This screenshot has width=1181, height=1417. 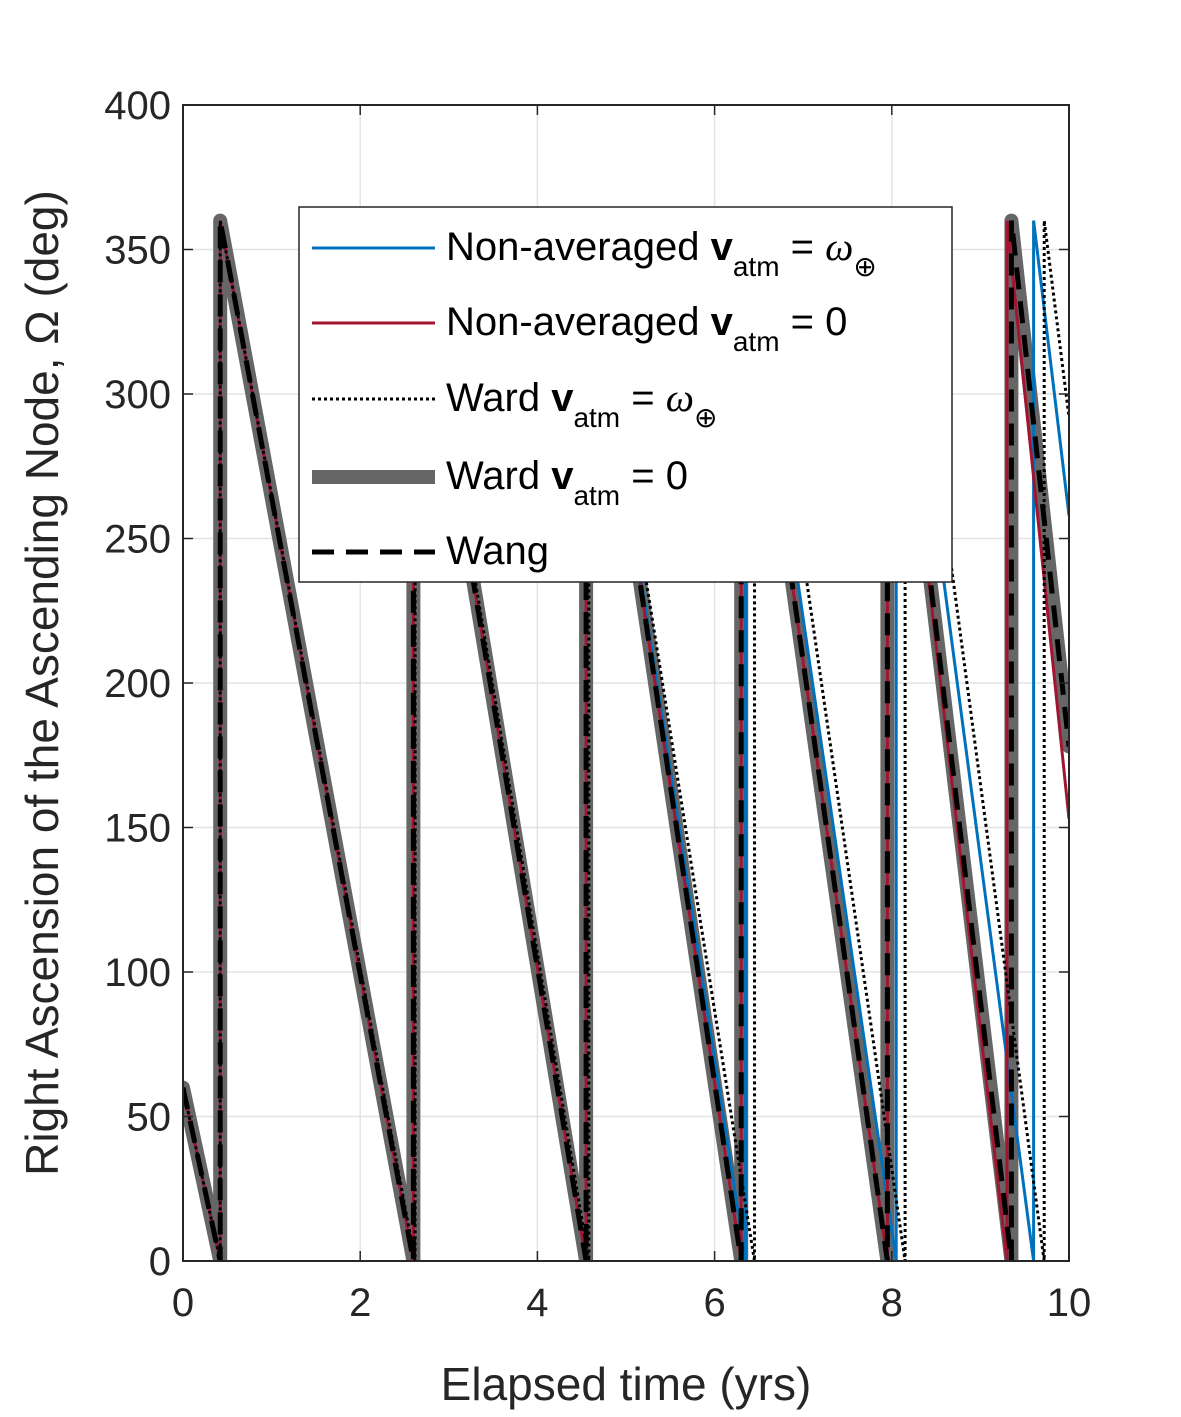 What do you see at coordinates (137, 829) in the screenshot?
I see `y-tick-label: 150` at bounding box center [137, 829].